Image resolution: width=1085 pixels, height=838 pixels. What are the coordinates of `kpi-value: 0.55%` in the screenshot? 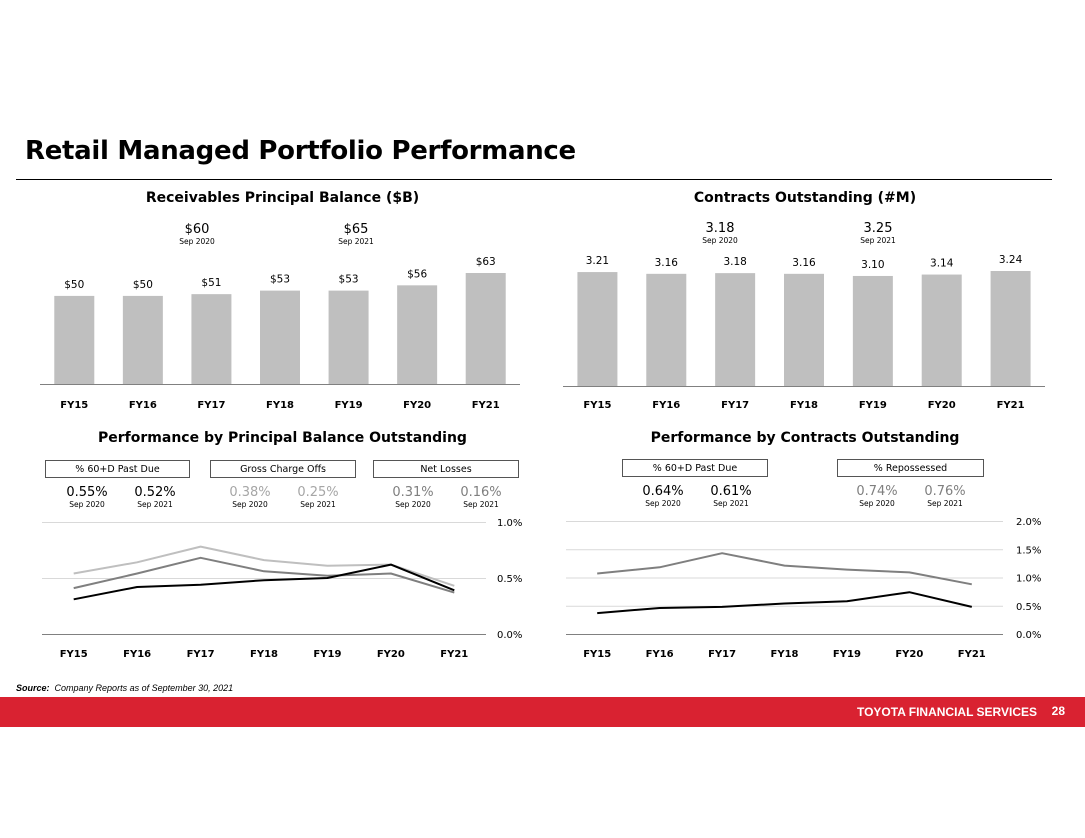 It's located at (87, 492).